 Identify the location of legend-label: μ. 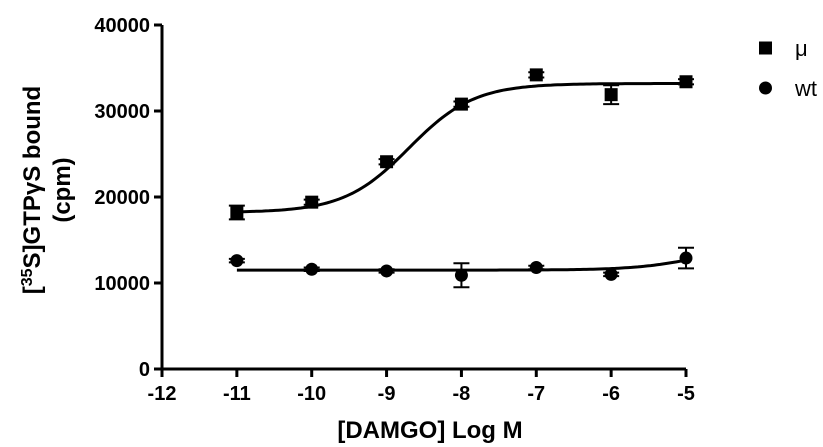
(801, 48).